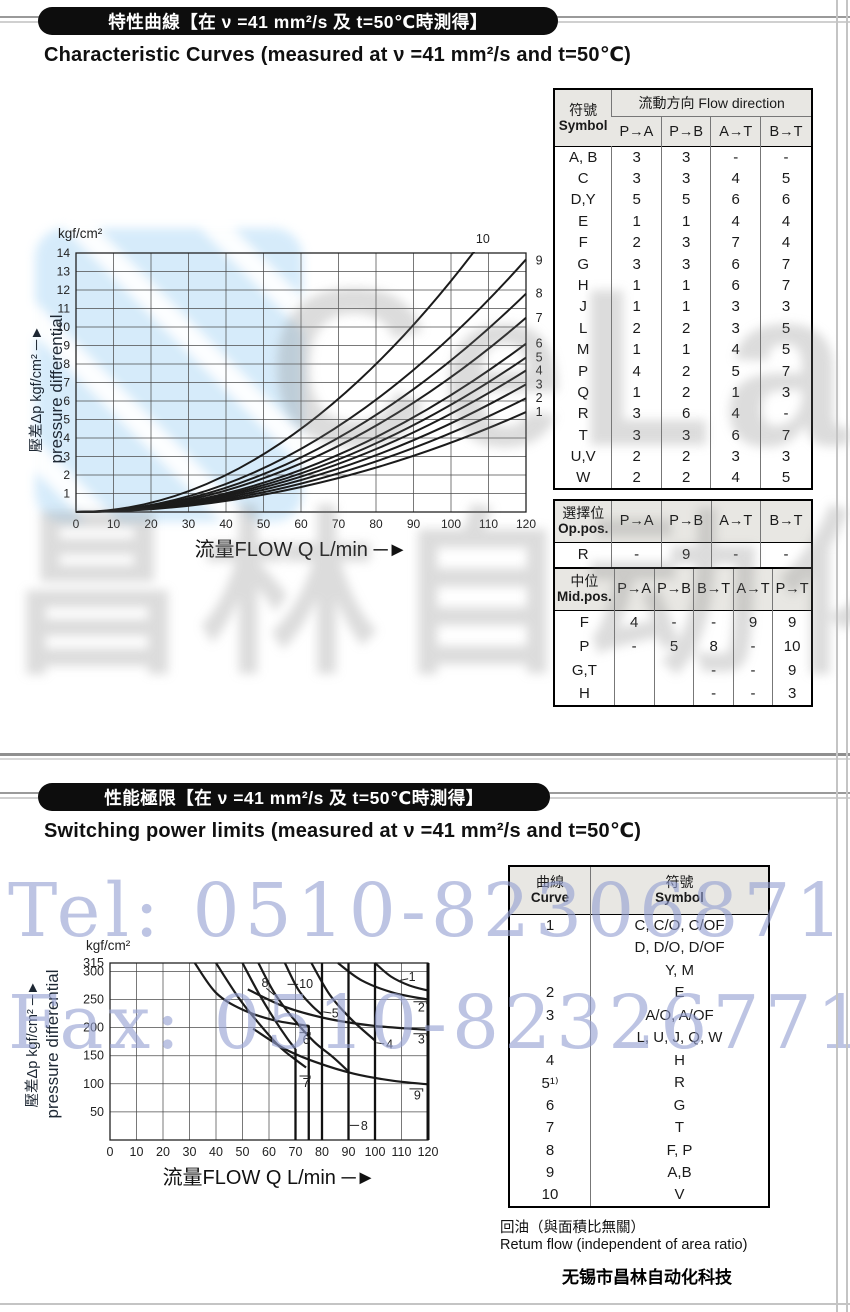 The image size is (850, 1312). I want to click on section1-title-pill: 特性曲線【在 ν =41 mm²/s 及 t=50℃時測得】, so click(298, 21).